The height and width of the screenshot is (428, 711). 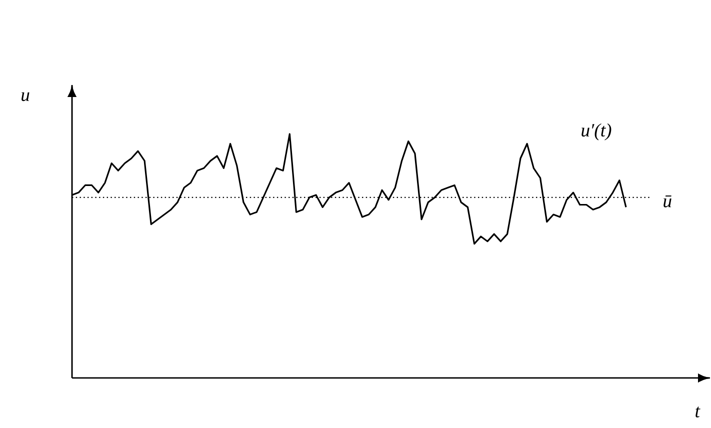 What do you see at coordinates (26, 97) in the screenshot?
I see `y-axis-title: u` at bounding box center [26, 97].